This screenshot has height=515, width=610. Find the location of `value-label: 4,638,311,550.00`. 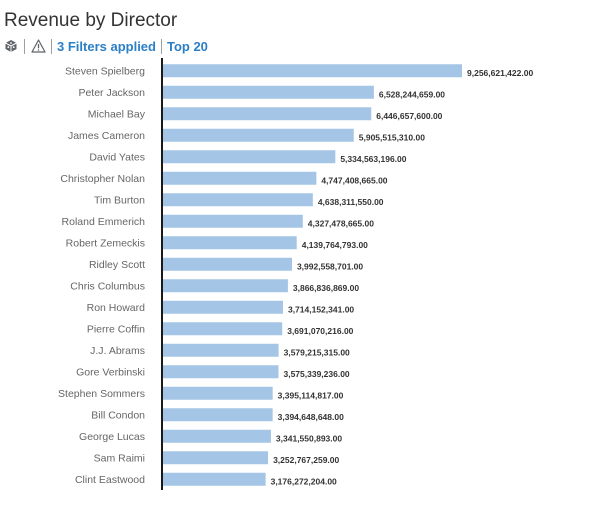

value-label: 4,638,311,550.00 is located at coordinates (351, 202).